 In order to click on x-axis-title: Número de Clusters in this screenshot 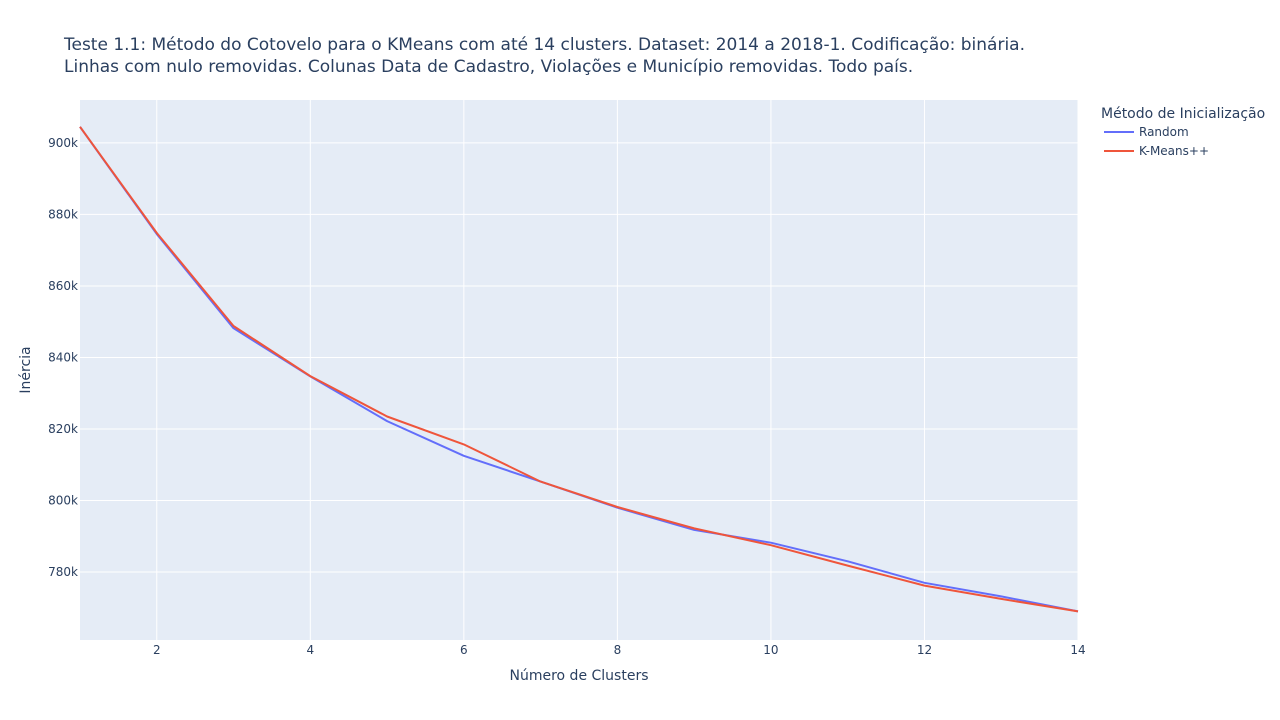, I will do `click(579, 676)`.